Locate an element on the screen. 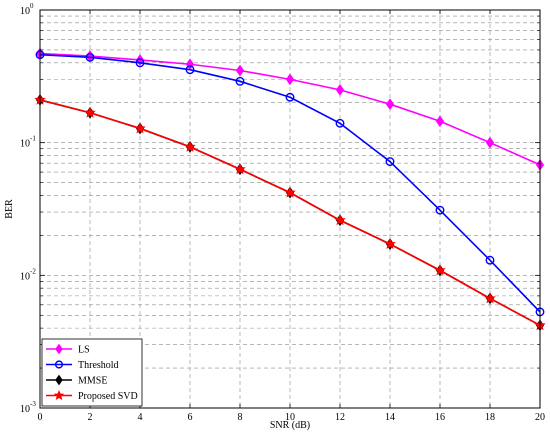 This screenshot has width=550, height=437. legend: LS Threshold MMSE Proposed SVD is located at coordinates (92, 372).